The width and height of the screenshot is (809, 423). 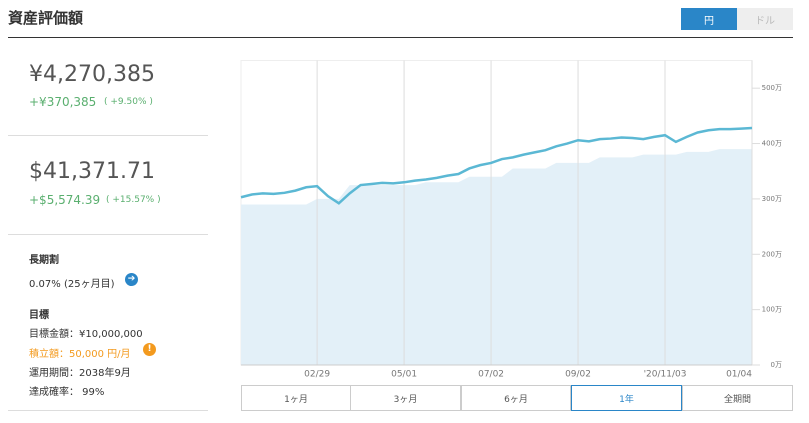 I want to click on x-tick-label: 01/04, so click(x=739, y=375).